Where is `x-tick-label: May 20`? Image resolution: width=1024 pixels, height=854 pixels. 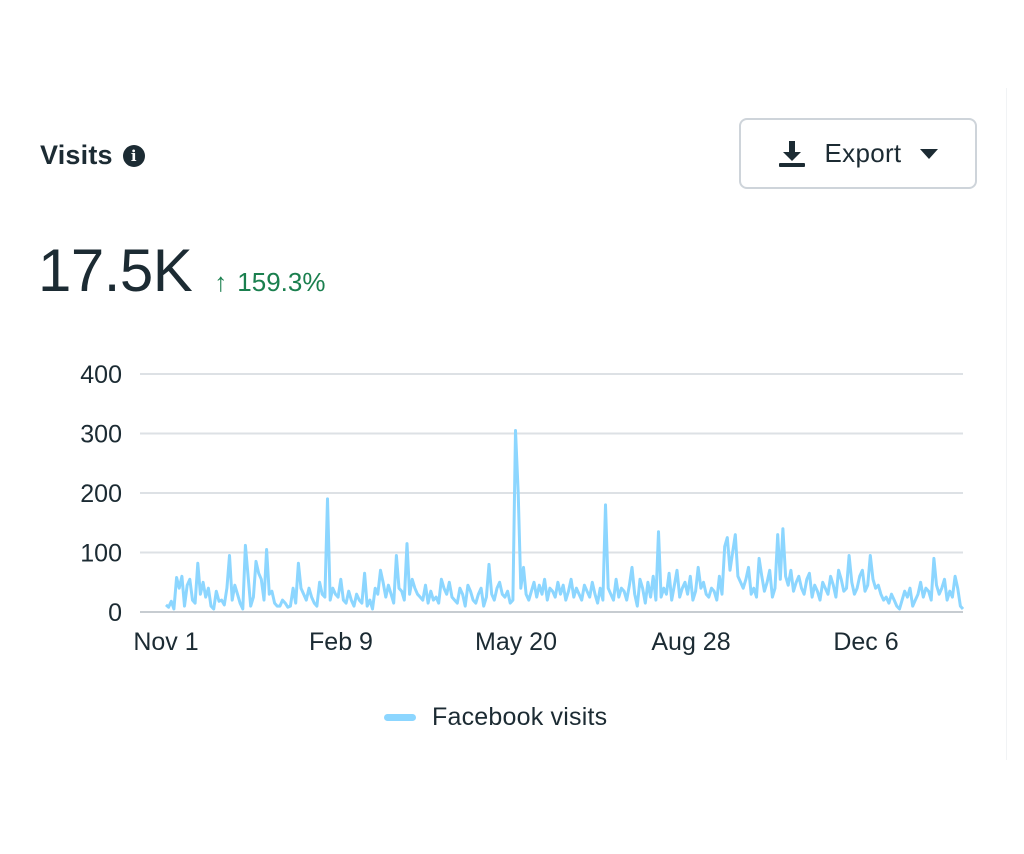 x-tick-label: May 20 is located at coordinates (516, 642).